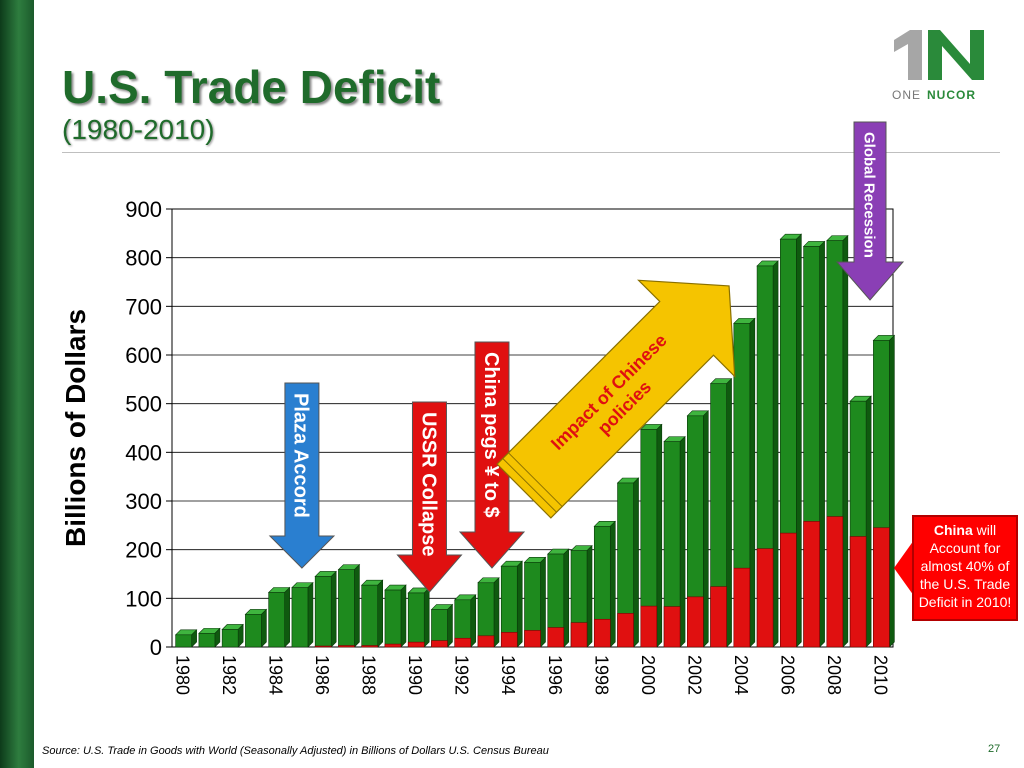 The image size is (1024, 768). Describe the element at coordinates (994, 749) in the screenshot. I see `page-number: 27` at that location.